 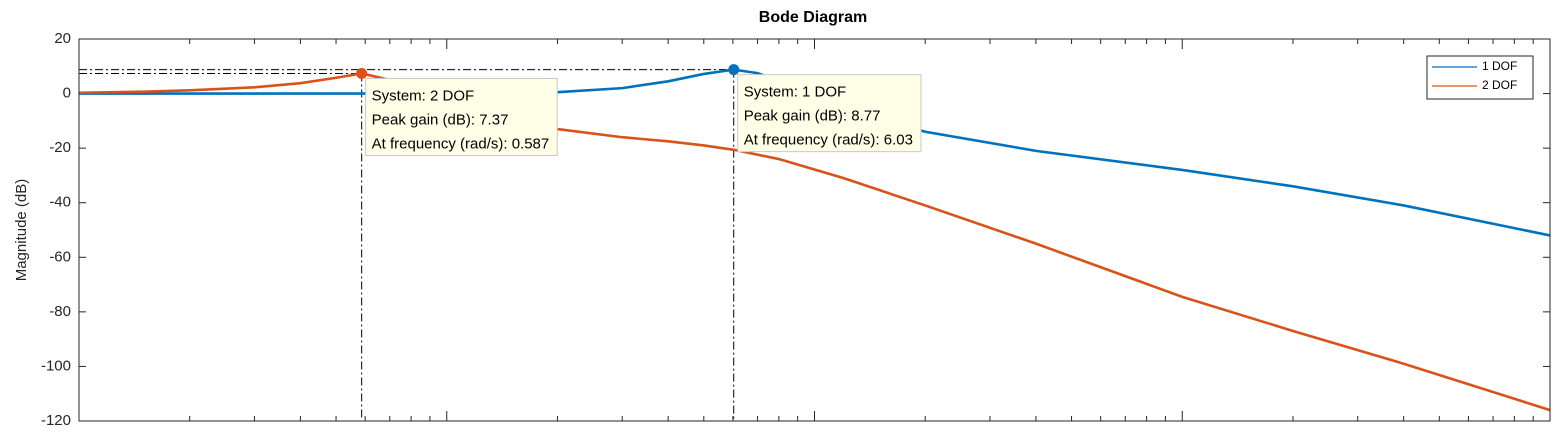 What do you see at coordinates (56, 420) in the screenshot?
I see `y-tick-label: -120` at bounding box center [56, 420].